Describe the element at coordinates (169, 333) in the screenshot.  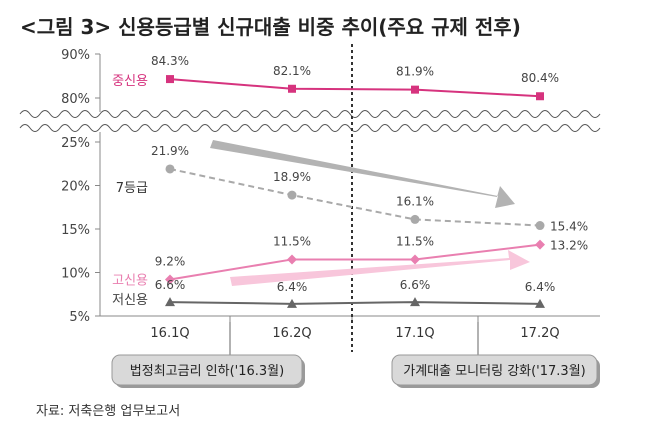
I see `x-tick-label: 16.1Q` at that location.